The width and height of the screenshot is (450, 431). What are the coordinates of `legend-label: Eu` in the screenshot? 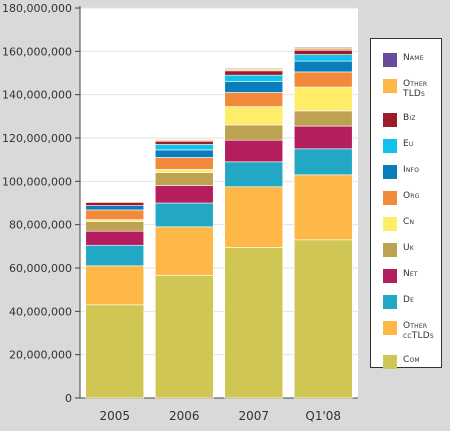 It's located at (423, 144).